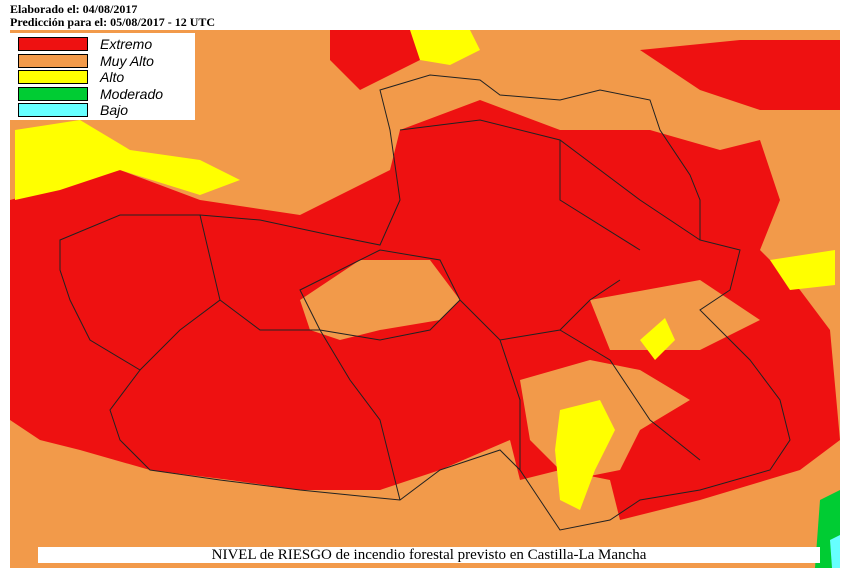 Image resolution: width=864 pixels, height=578 pixels. What do you see at coordinates (835, 551) in the screenshot?
I see `low-zone` at bounding box center [835, 551].